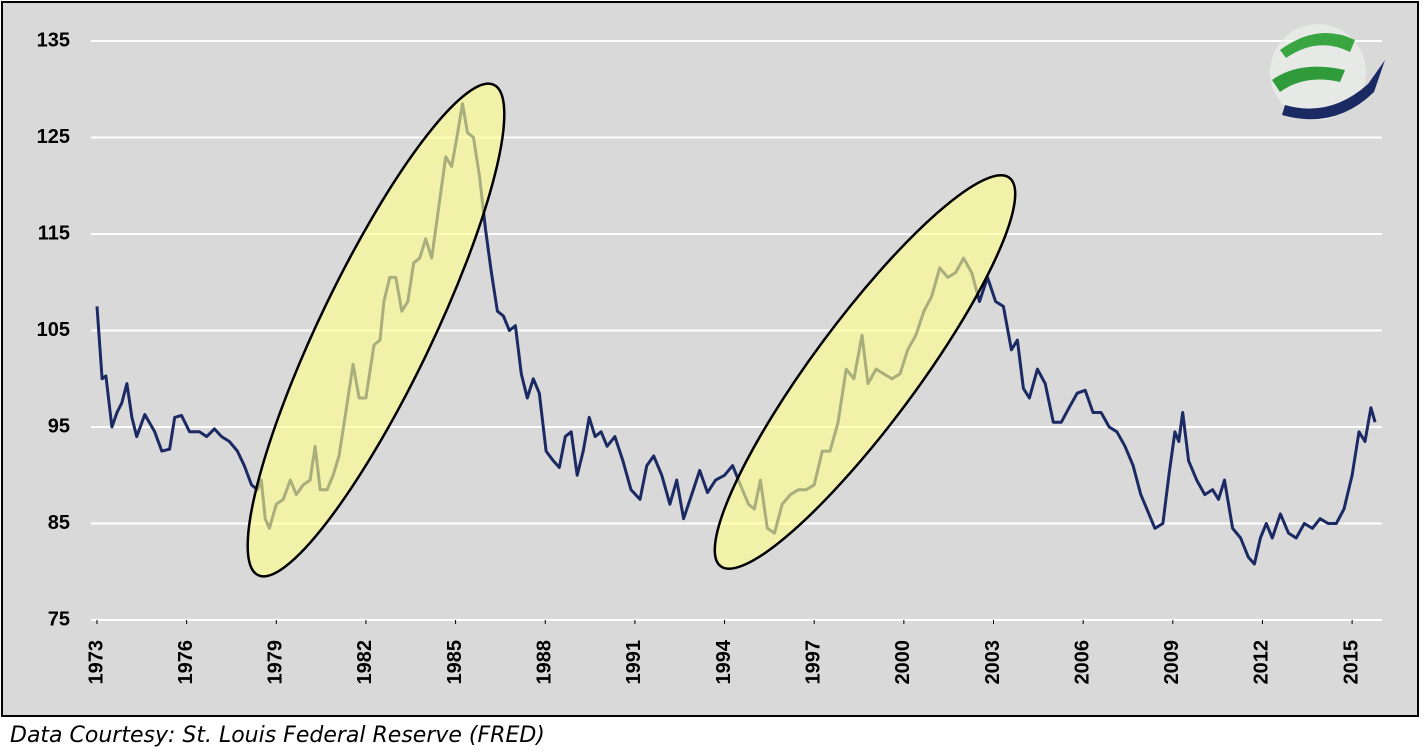 Image resolution: width=1426 pixels, height=754 pixels. Describe the element at coordinates (545, 662) in the screenshot. I see `x-tick-label: 1988` at that location.